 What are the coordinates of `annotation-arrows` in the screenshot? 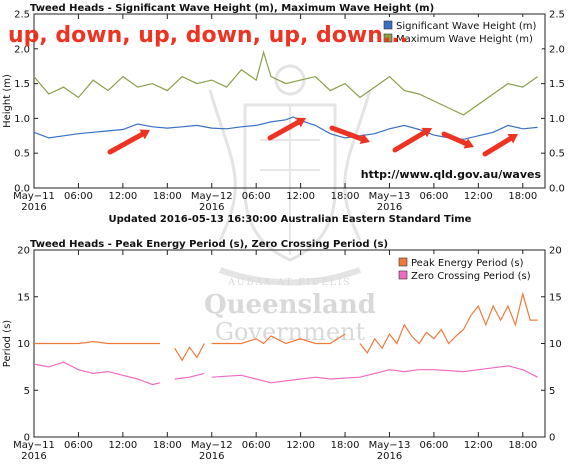 It's located at (312, 137).